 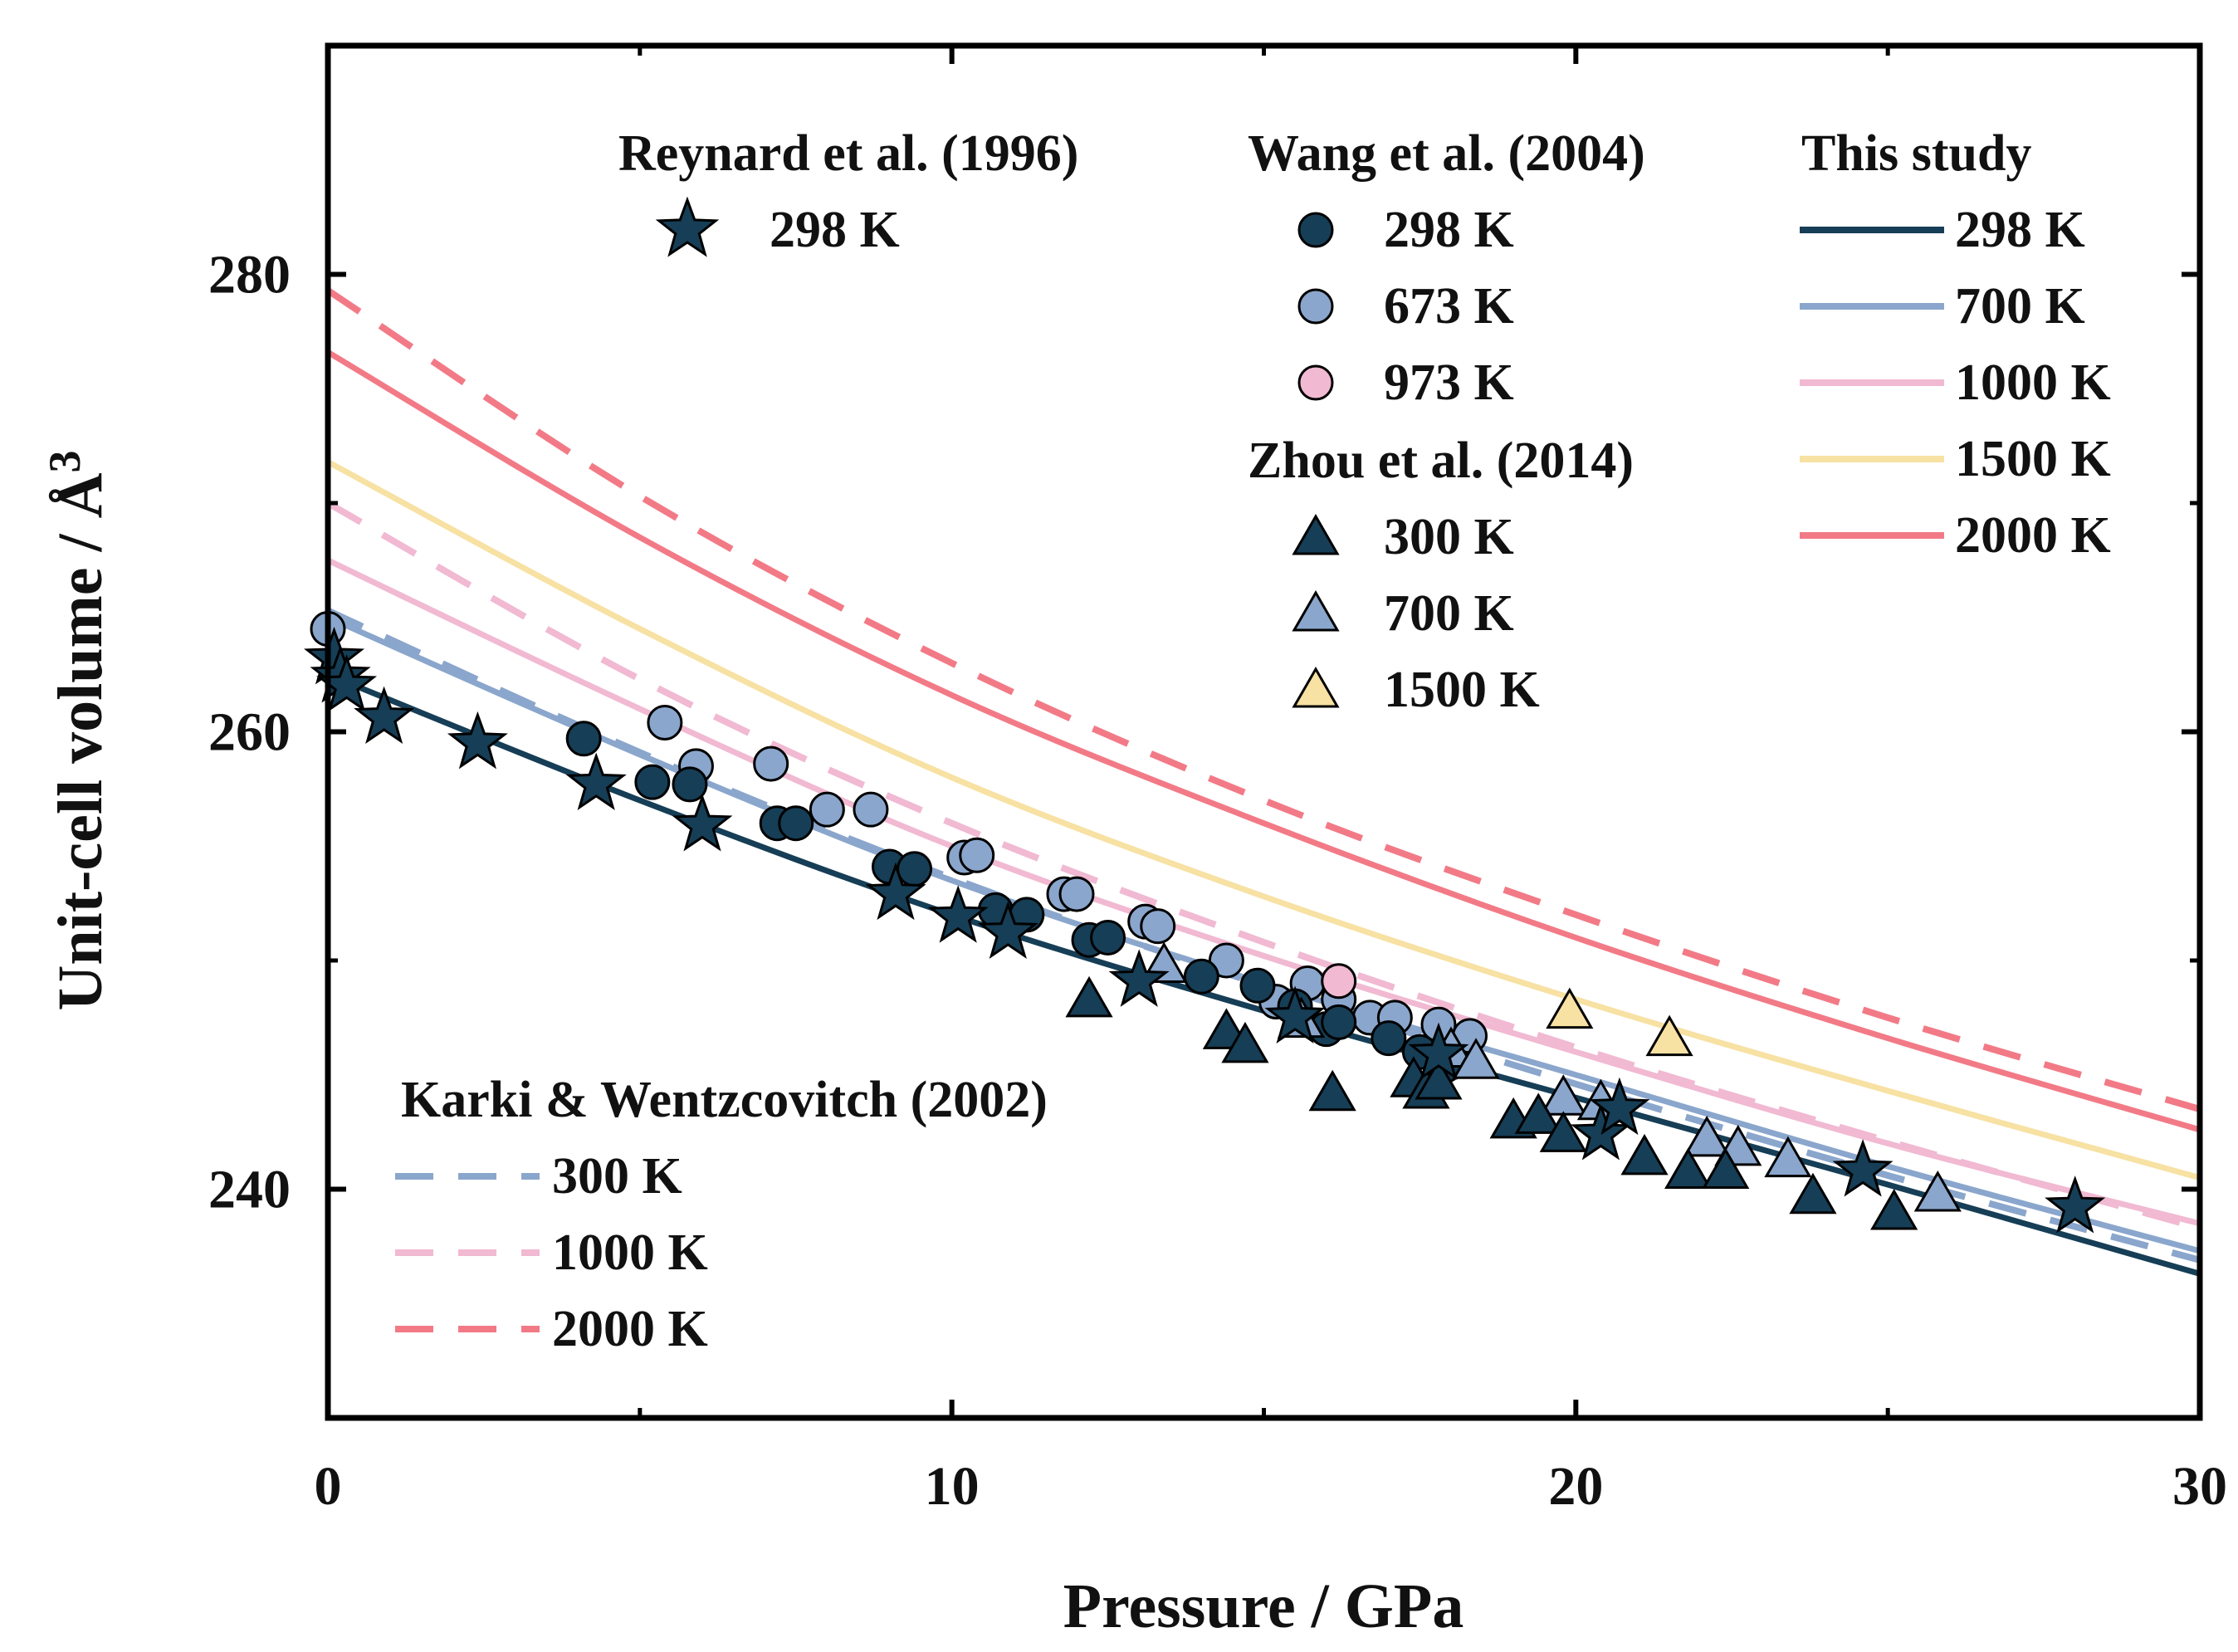 I want to click on point-wang-et-al-2004-973-k, so click(x=1339, y=981).